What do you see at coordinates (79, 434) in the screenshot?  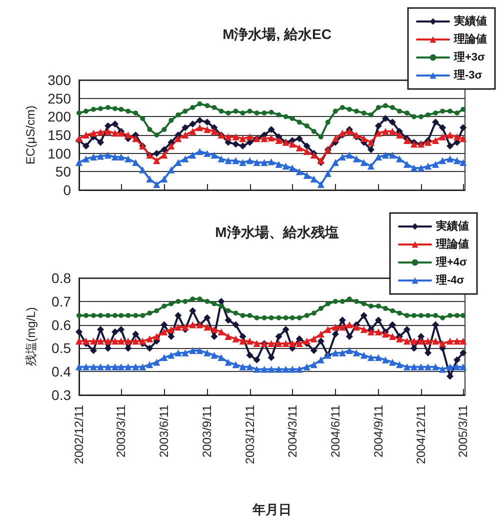 I see `x-tick-label: 2002/12/11` at bounding box center [79, 434].